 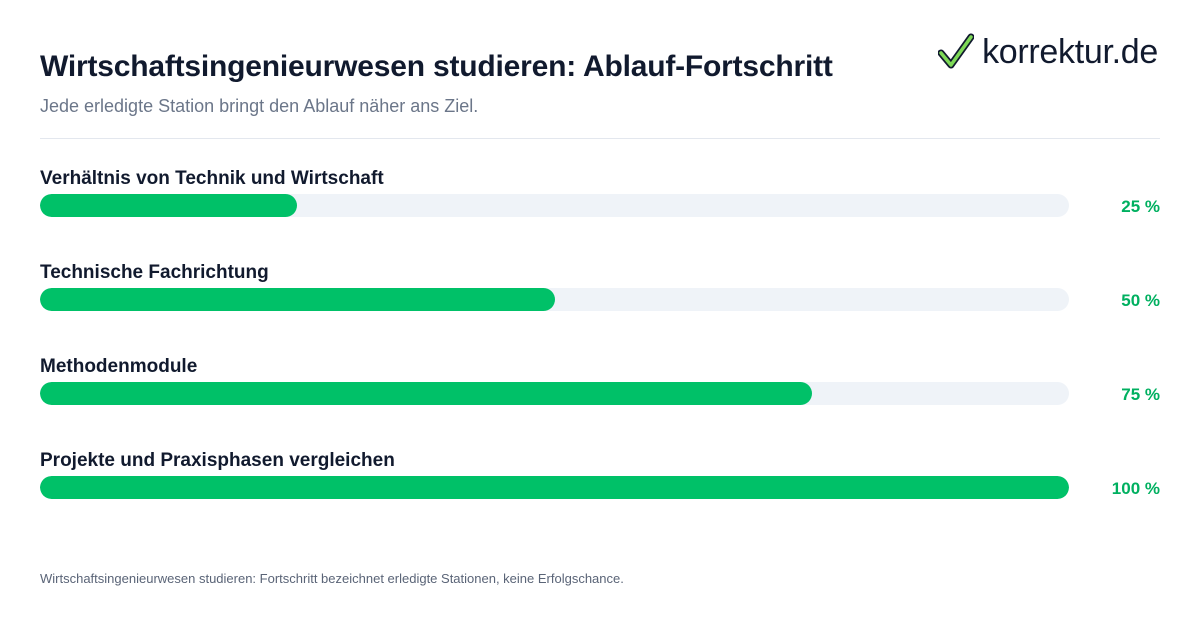 I want to click on progress-row: Methodenmodule 75 %, so click(x=600, y=401).